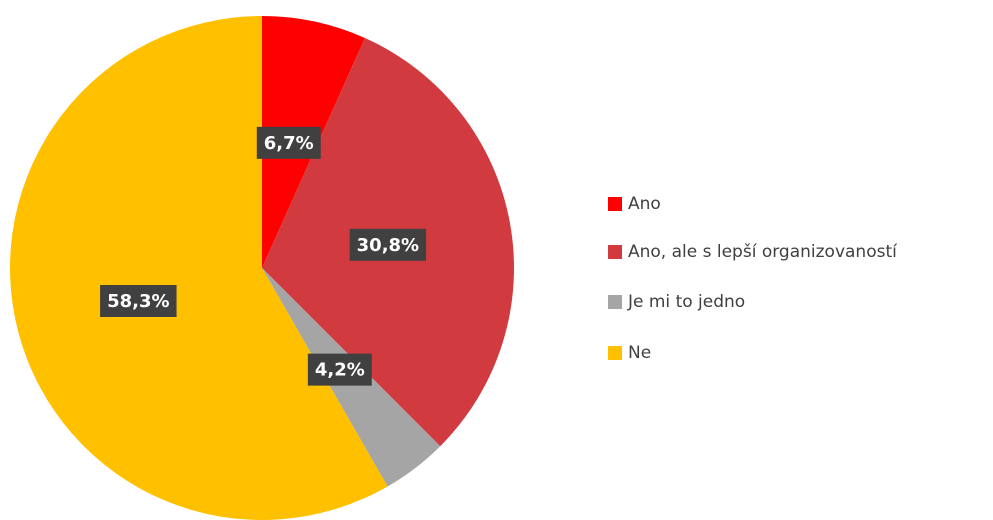 This screenshot has height=520, width=993. What do you see at coordinates (644, 204) in the screenshot?
I see `legend-label: Ano` at bounding box center [644, 204].